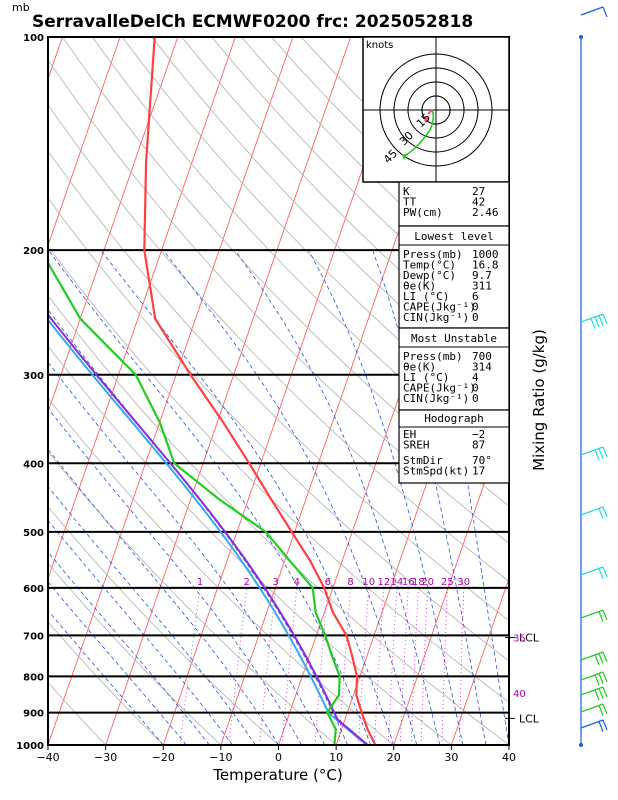 This screenshot has height=800, width=618. Describe the element at coordinates (408, 582) in the screenshot. I see `mixing-ratio-label: 16` at that location.